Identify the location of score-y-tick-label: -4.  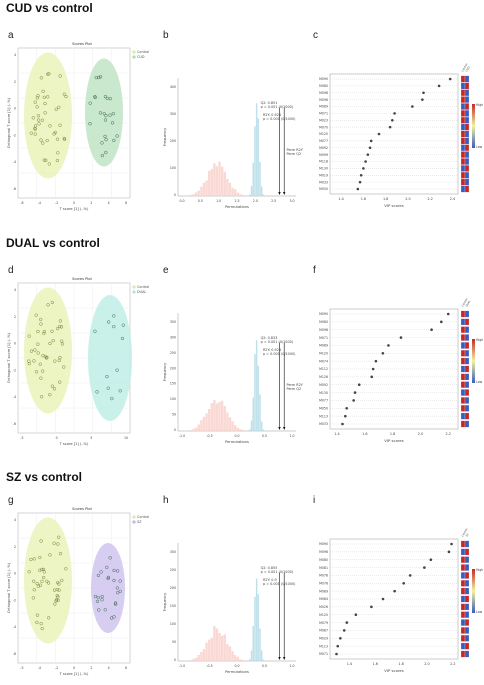
(14, 162).